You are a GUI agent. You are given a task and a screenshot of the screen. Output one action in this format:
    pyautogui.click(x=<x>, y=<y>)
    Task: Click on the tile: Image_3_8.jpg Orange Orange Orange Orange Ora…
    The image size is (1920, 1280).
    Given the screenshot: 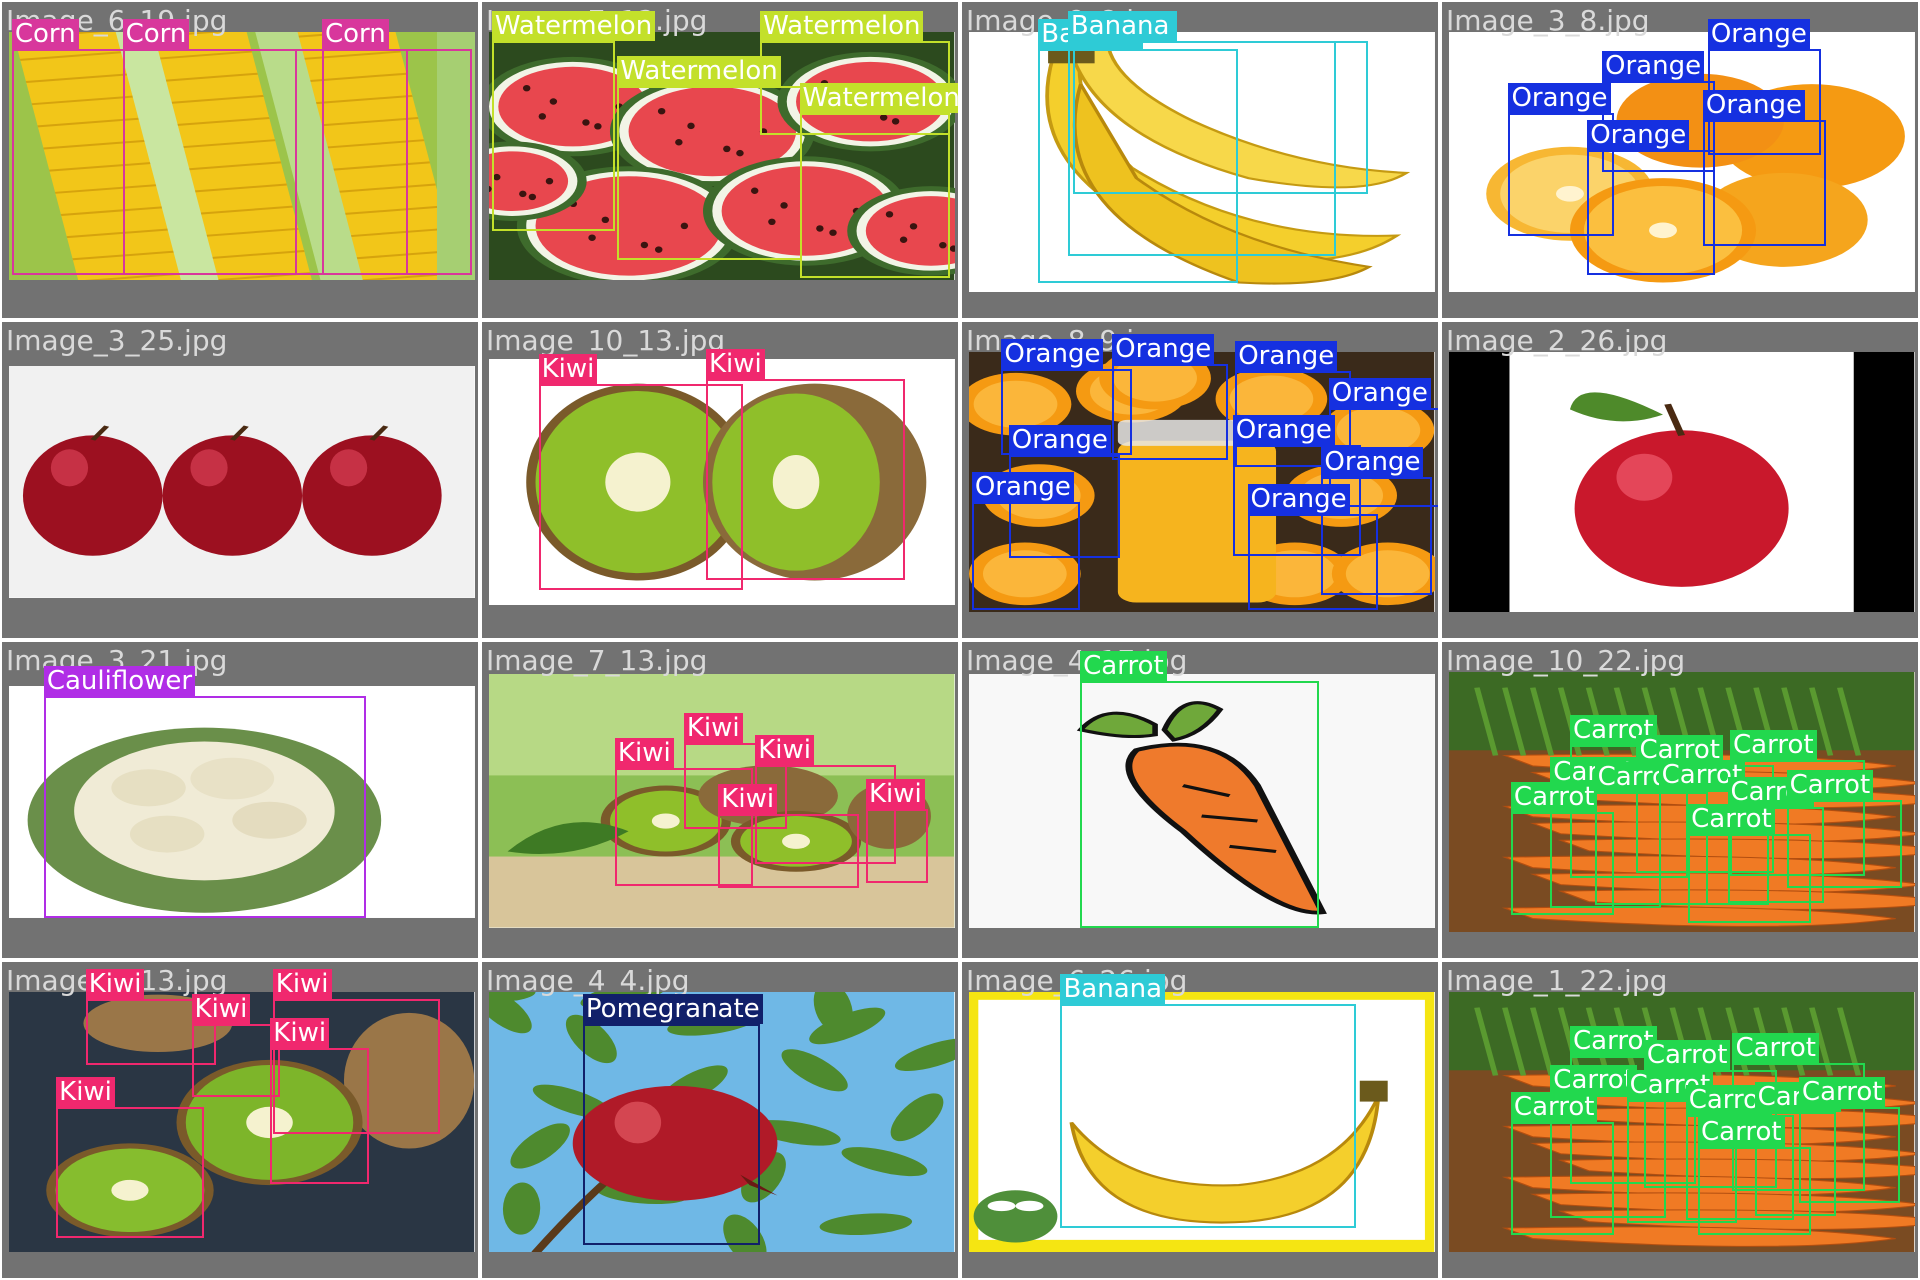 What is the action you would take?
    pyautogui.click(x=1680, y=160)
    